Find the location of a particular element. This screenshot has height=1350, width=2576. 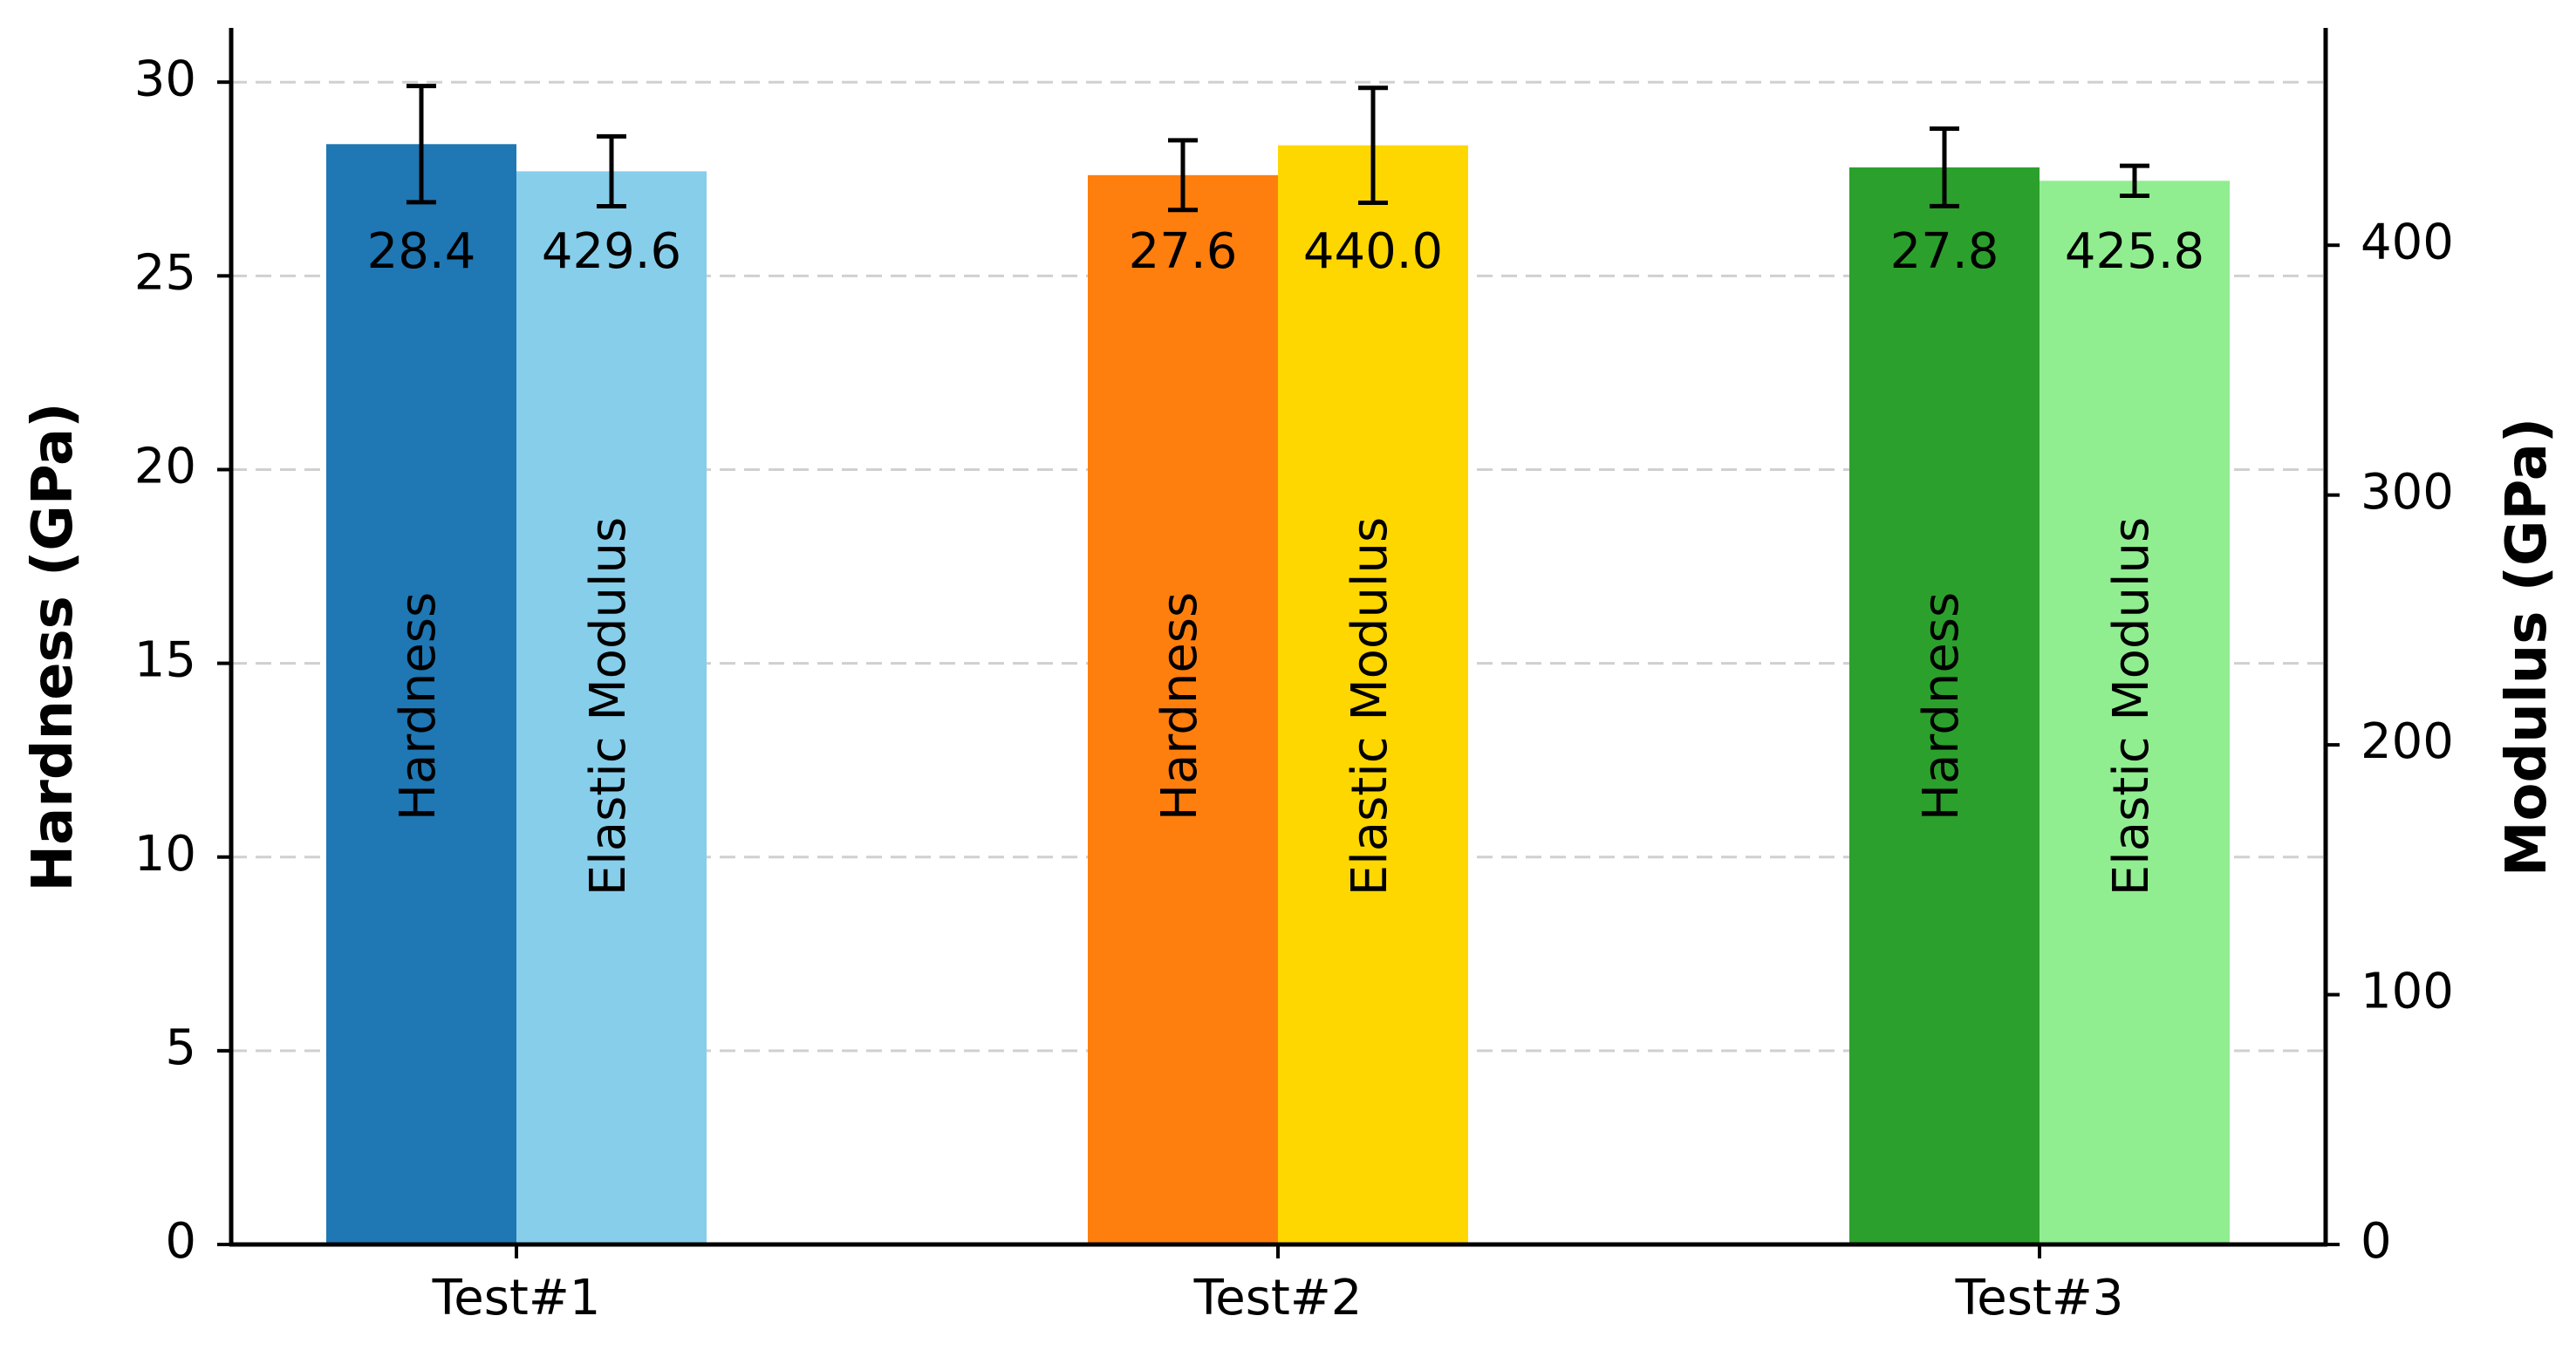

modulus-value-label: 440.0 is located at coordinates (1373, 251).